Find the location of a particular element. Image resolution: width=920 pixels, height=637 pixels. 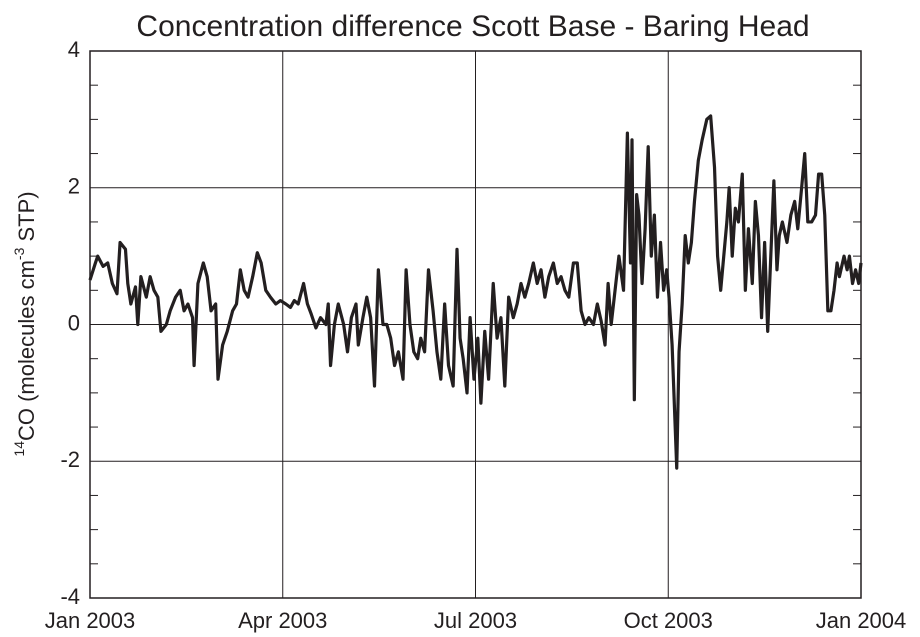

x-tick-label: Oct 2003 is located at coordinates (668, 620).